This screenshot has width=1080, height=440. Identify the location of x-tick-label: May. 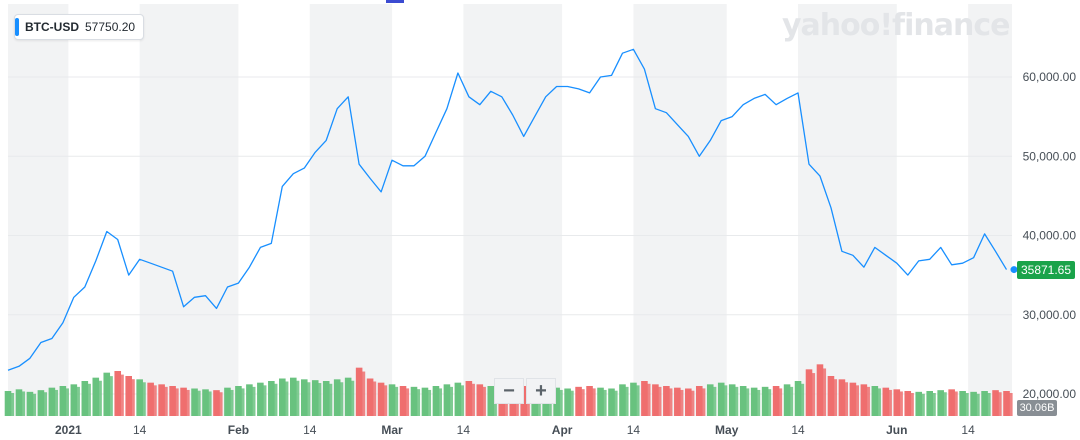
(727, 430).